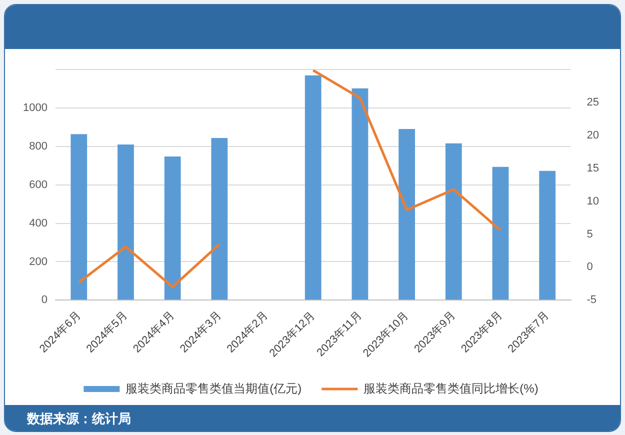 Image resolution: width=625 pixels, height=435 pixels. Describe the element at coordinates (79, 419) in the screenshot. I see `source-note: 数据来源：统计局` at that location.